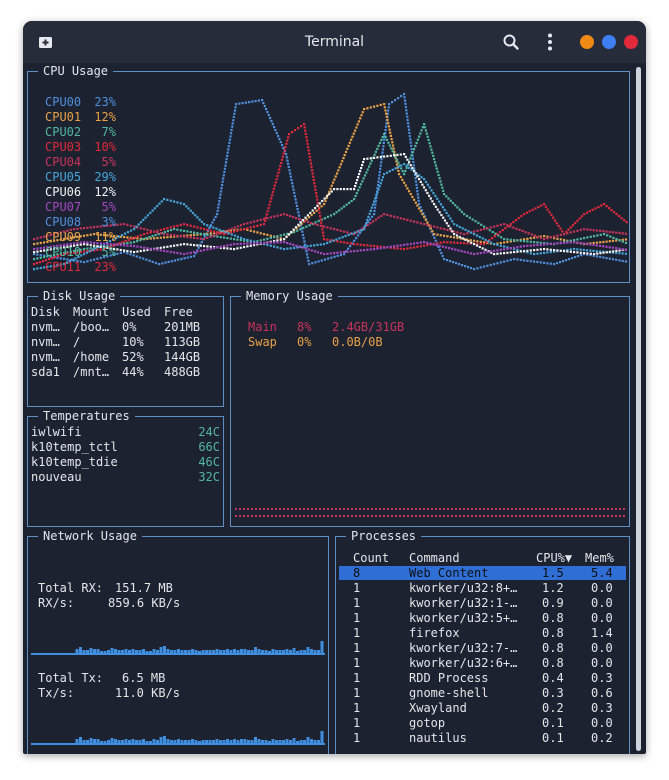 This screenshot has height=780, width=669. I want to click on cpu-core-name: CPU06, so click(63, 192).